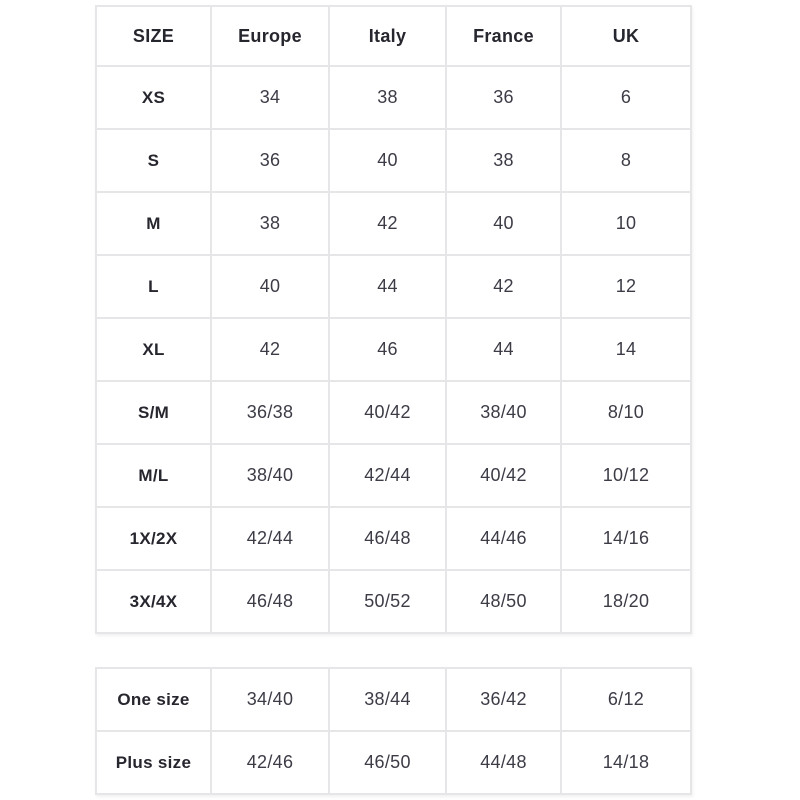  I want to click on size-label-cell: M, so click(153, 223).